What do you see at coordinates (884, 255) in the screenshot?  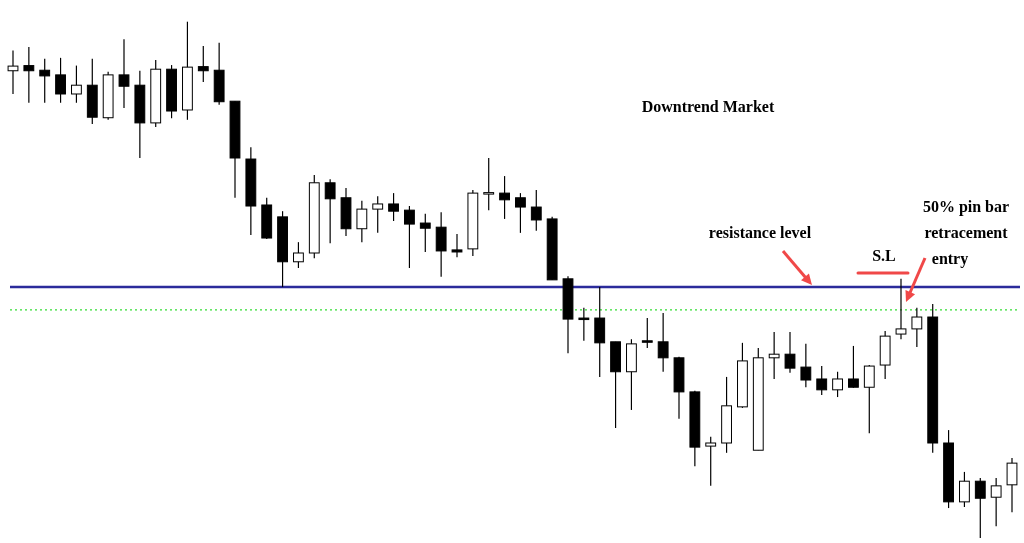 I see `annotation: S.L` at bounding box center [884, 255].